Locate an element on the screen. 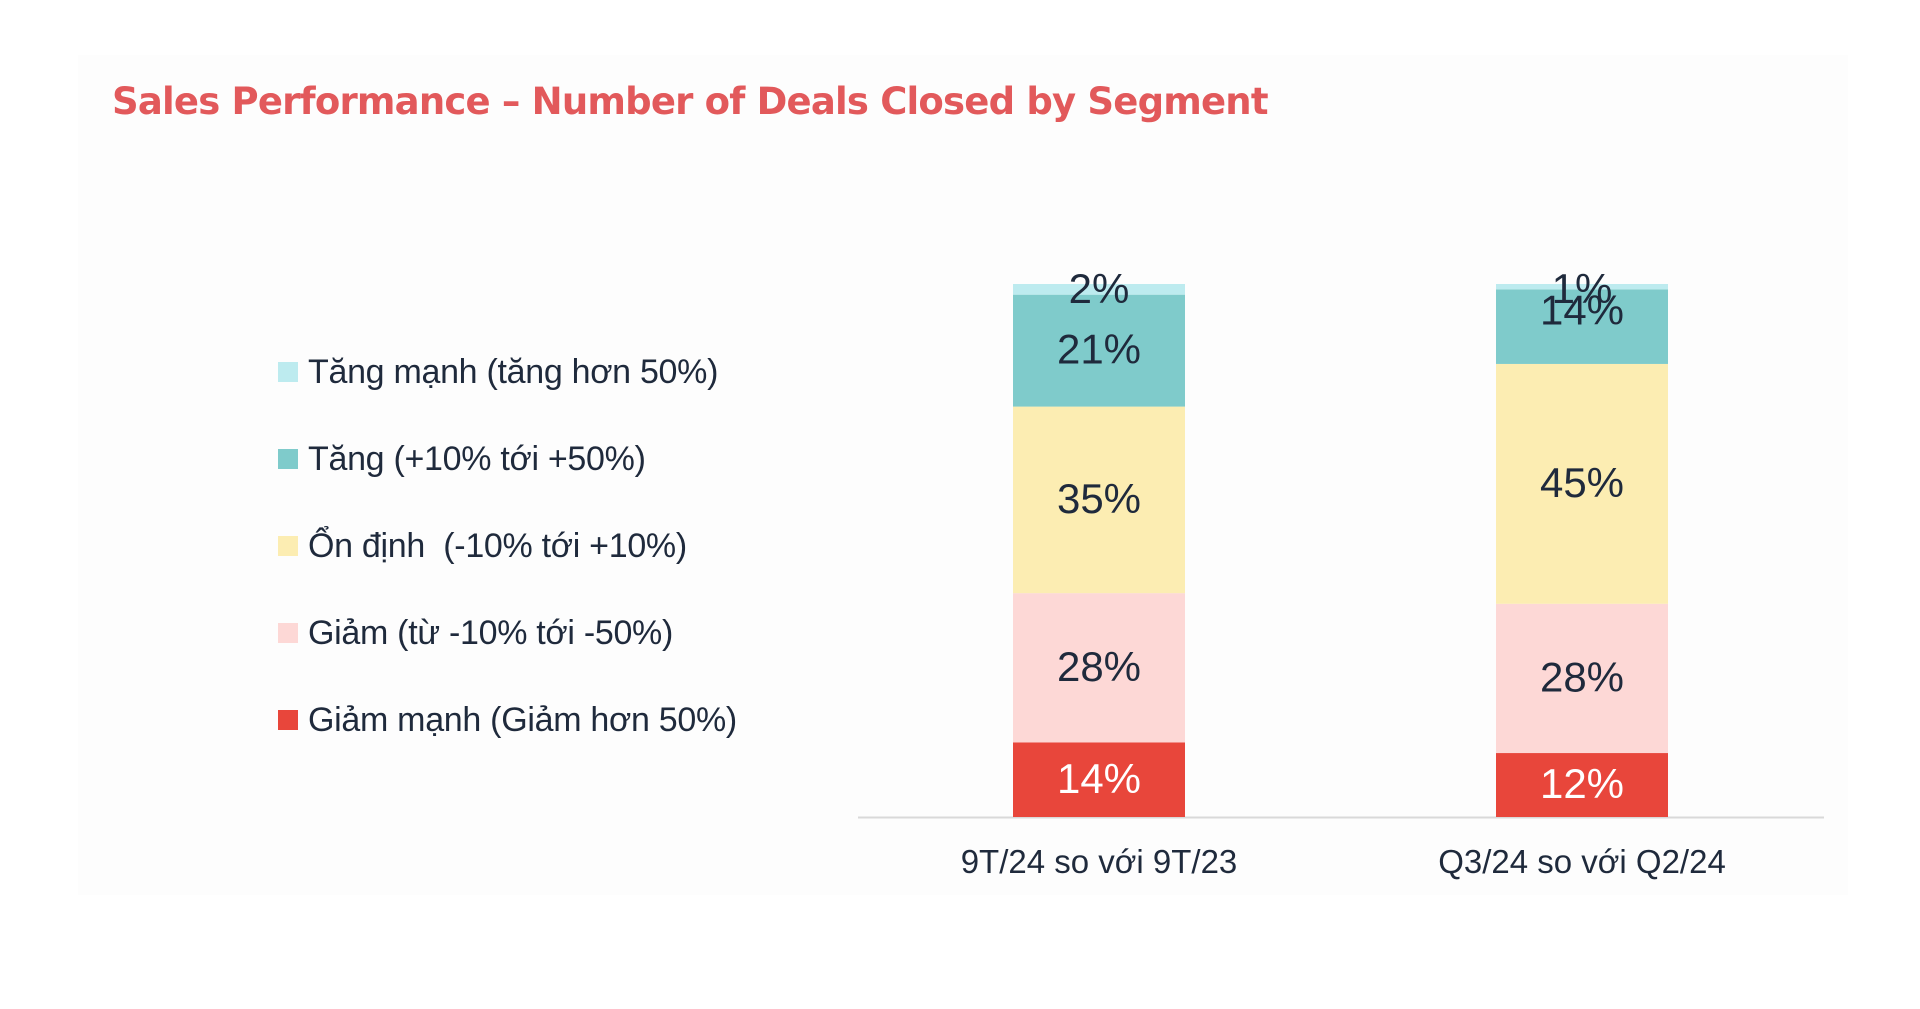  legend-label: Ổn định (-10% tới +10%) is located at coordinates (497, 545).